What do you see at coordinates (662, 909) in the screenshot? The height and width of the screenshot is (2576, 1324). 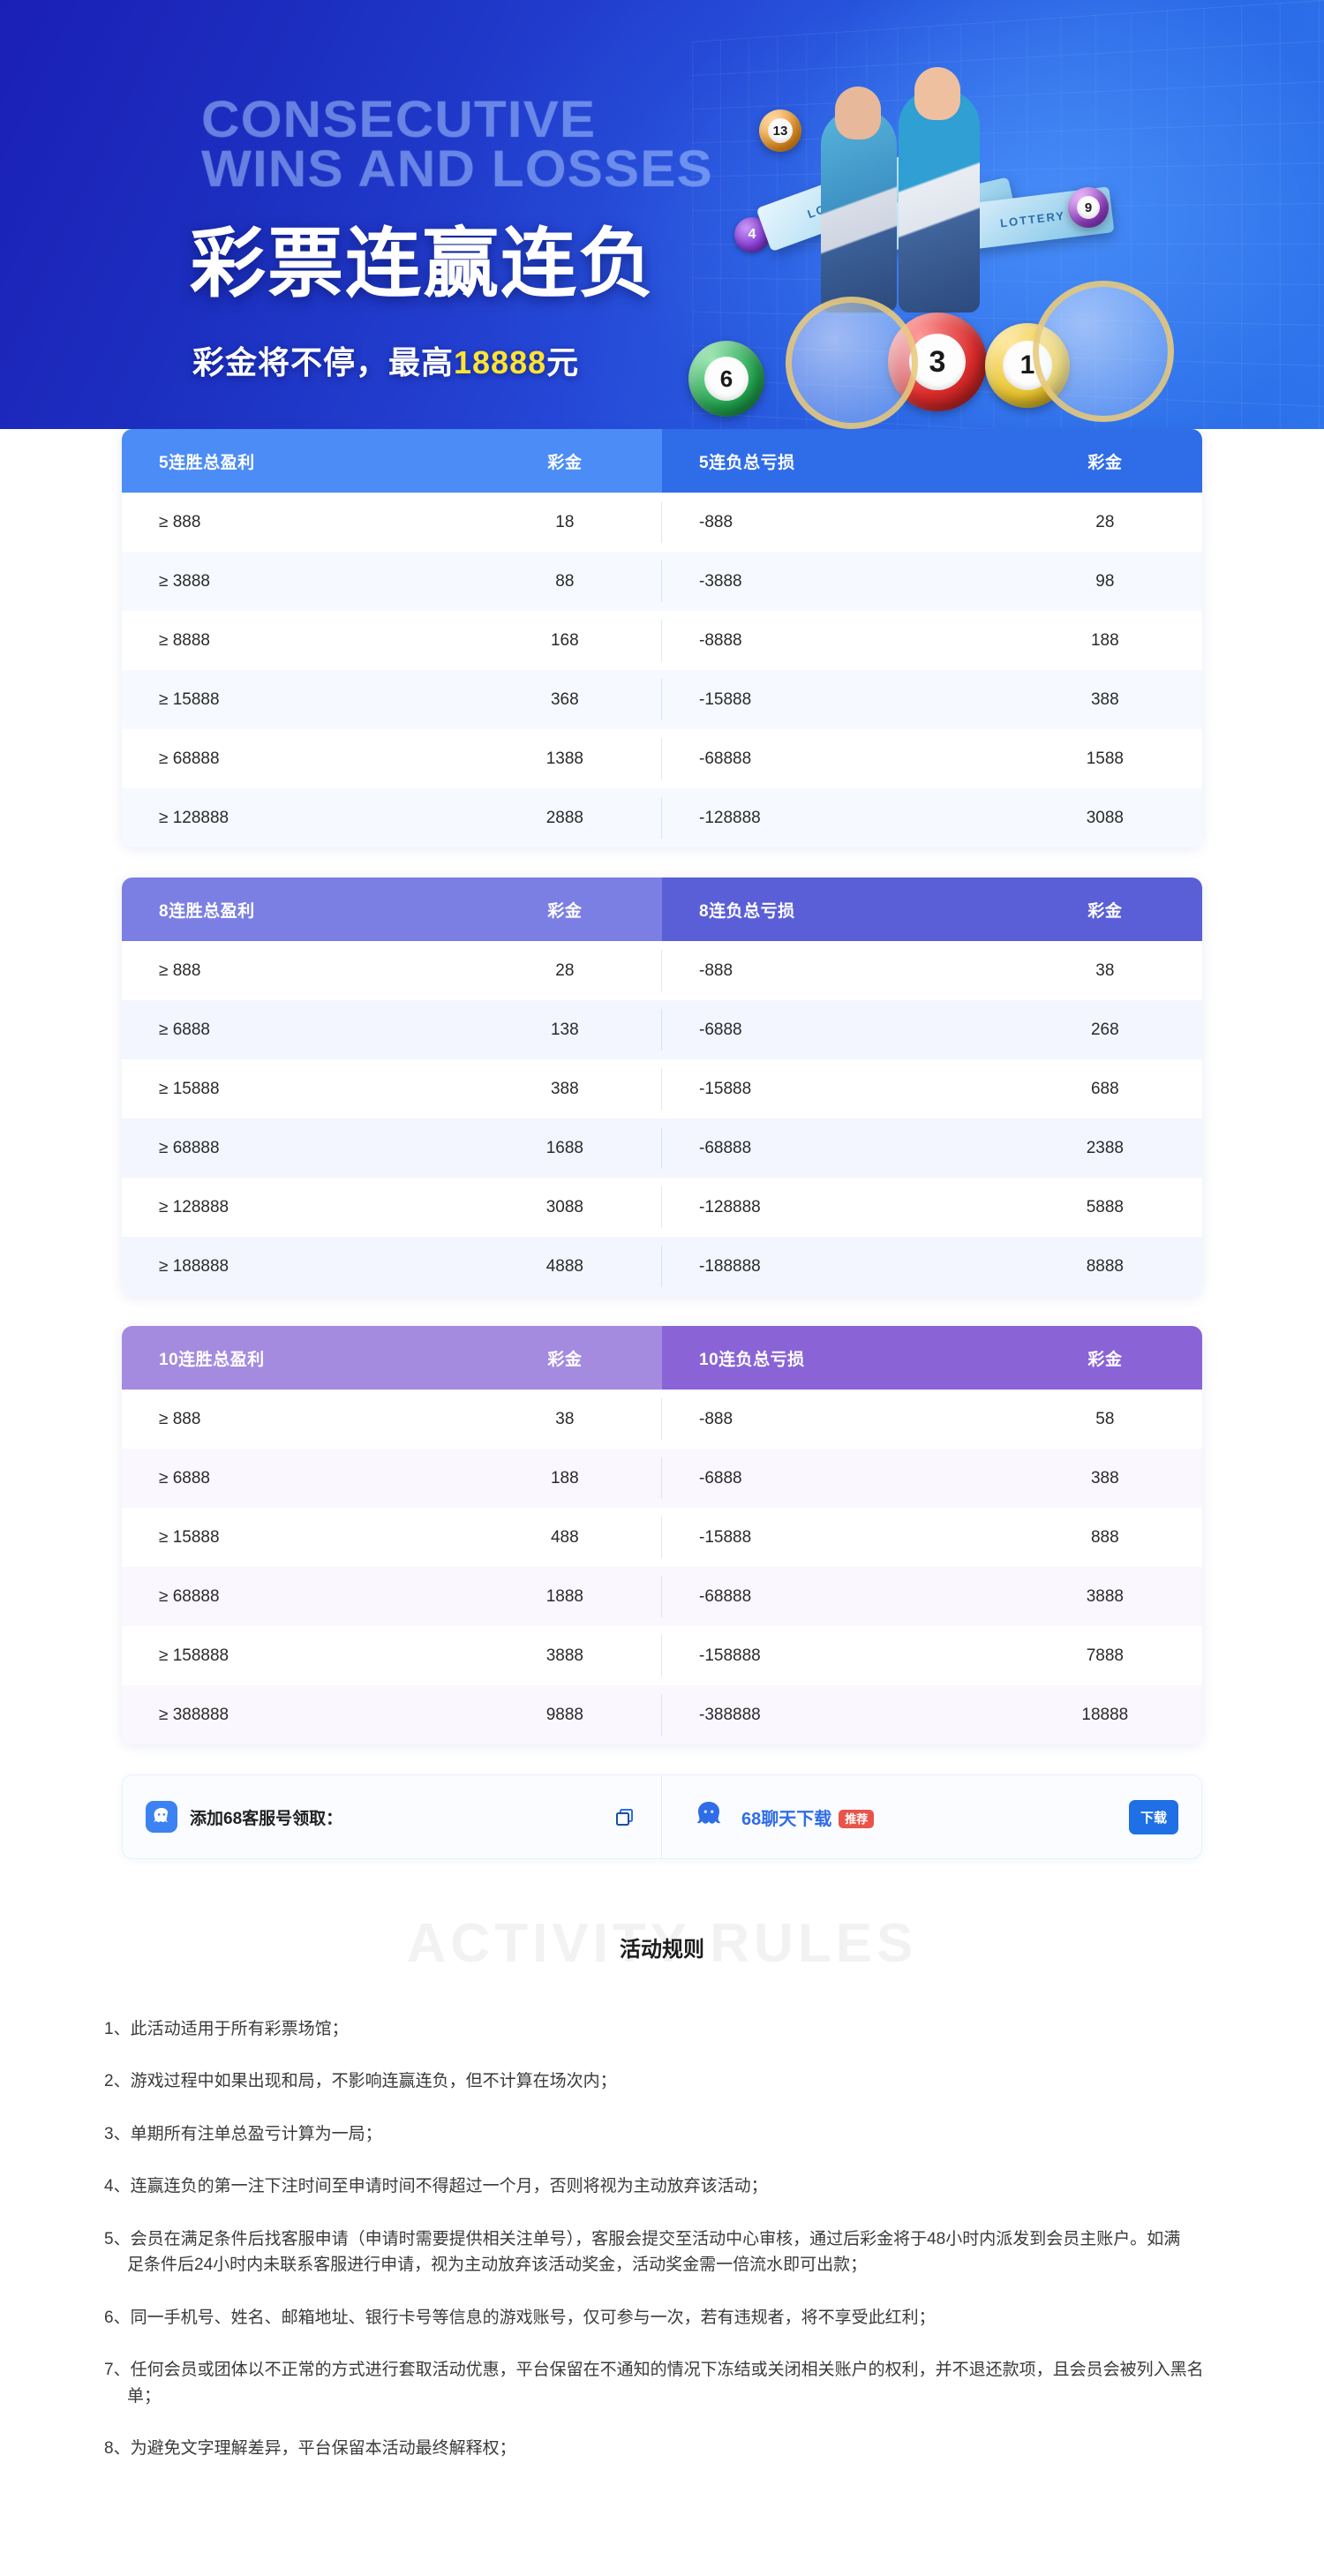 I see `table-header-row: 8连胜总盈利 彩金 8连负总亏损 彩金` at bounding box center [662, 909].